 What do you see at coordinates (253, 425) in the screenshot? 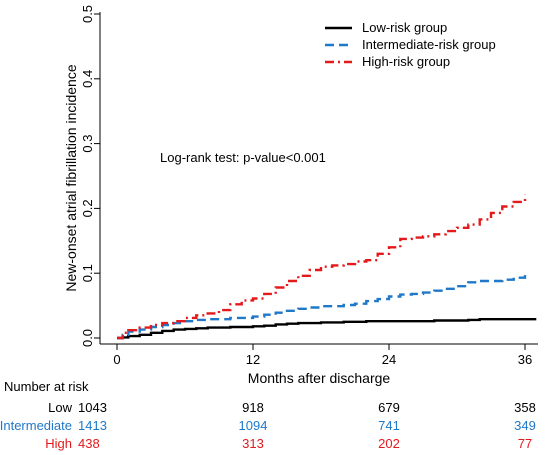
I see `risk-value: 1094` at bounding box center [253, 425].